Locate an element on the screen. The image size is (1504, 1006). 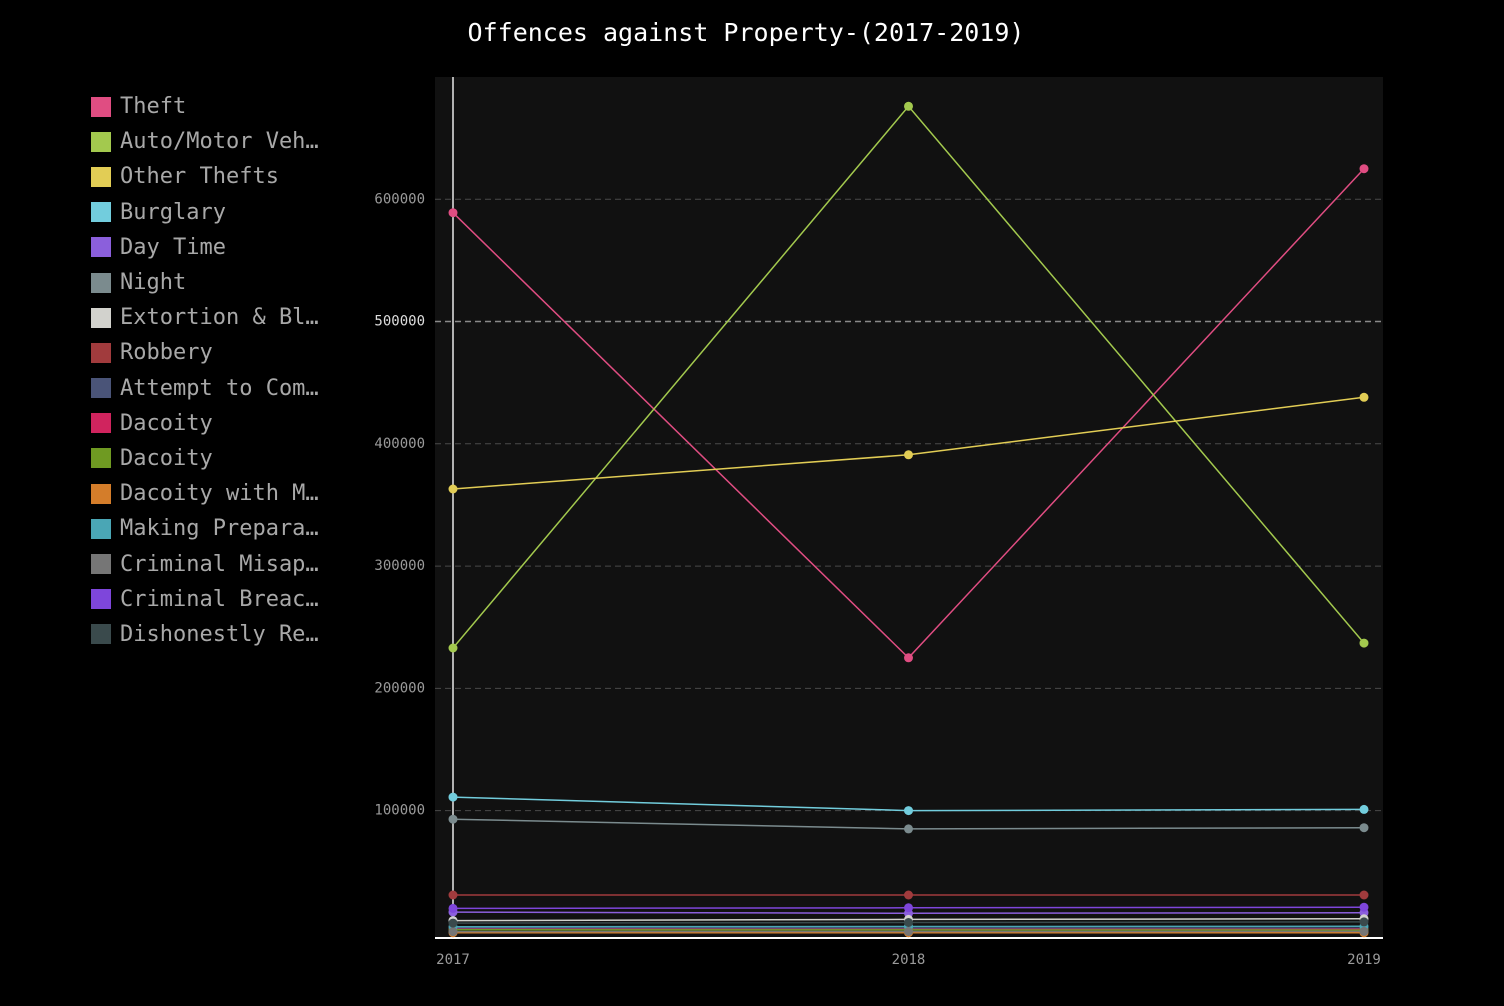
chart-title: Offences against Property-(2017-2019) is located at coordinates (746, 32).